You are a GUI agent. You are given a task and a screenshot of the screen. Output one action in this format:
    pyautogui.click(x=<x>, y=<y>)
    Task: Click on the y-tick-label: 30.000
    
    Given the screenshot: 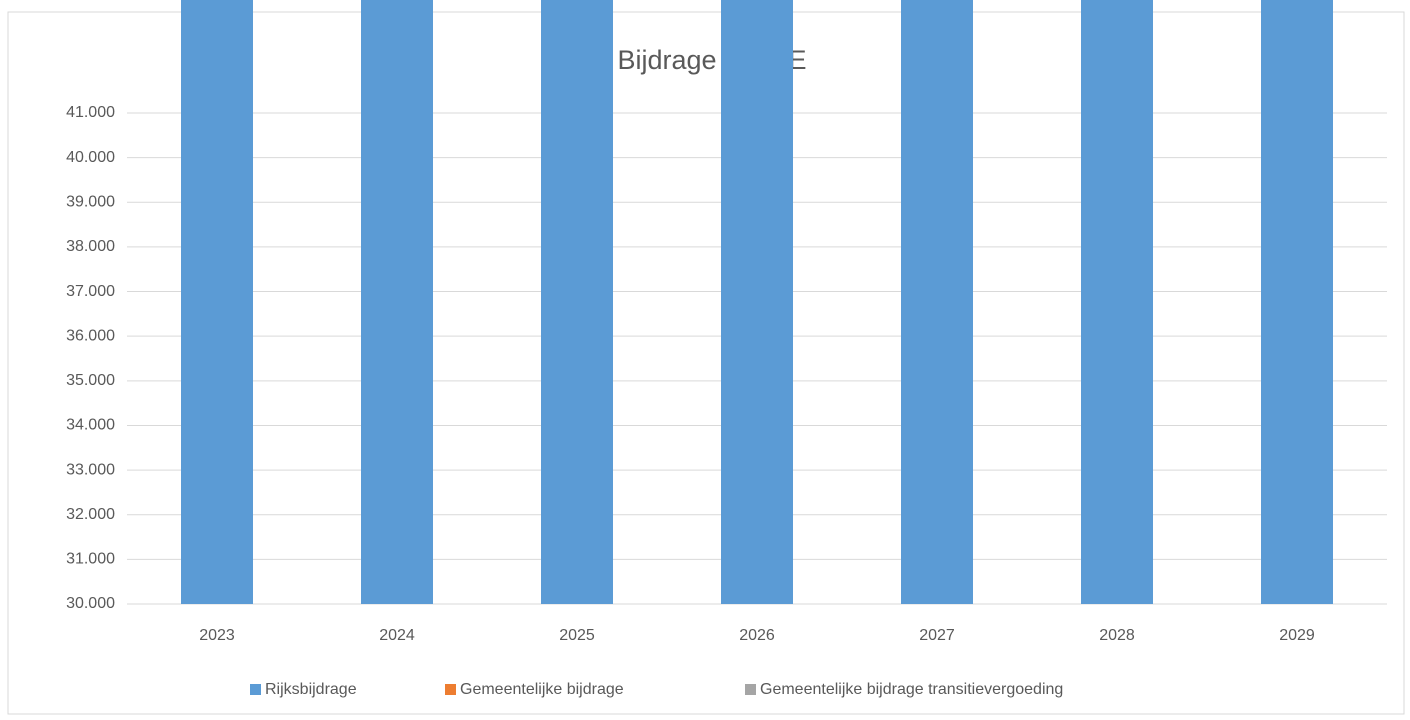 What is the action you would take?
    pyautogui.click(x=90, y=603)
    